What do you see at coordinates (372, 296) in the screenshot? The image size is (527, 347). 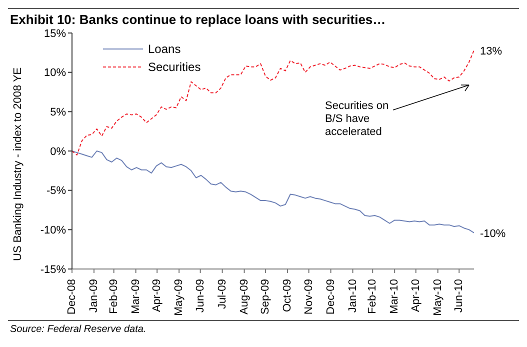 I see `x-tick-label: Feb-10` at bounding box center [372, 296].